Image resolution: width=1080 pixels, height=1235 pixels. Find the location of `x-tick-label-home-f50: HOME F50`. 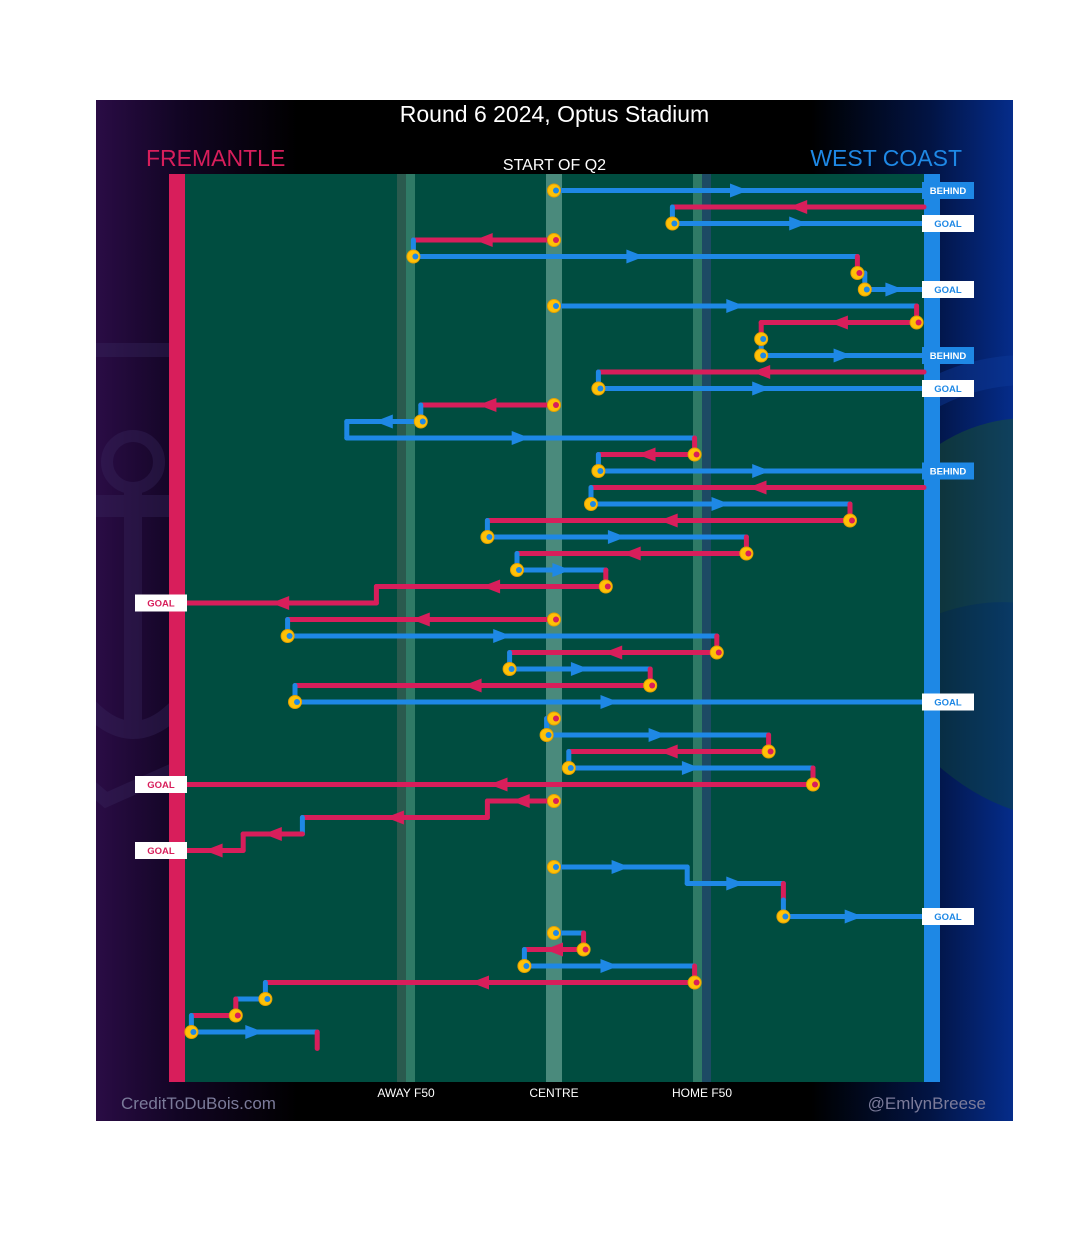

x-tick-label-home-f50: HOME F50 is located at coordinates (702, 1093).